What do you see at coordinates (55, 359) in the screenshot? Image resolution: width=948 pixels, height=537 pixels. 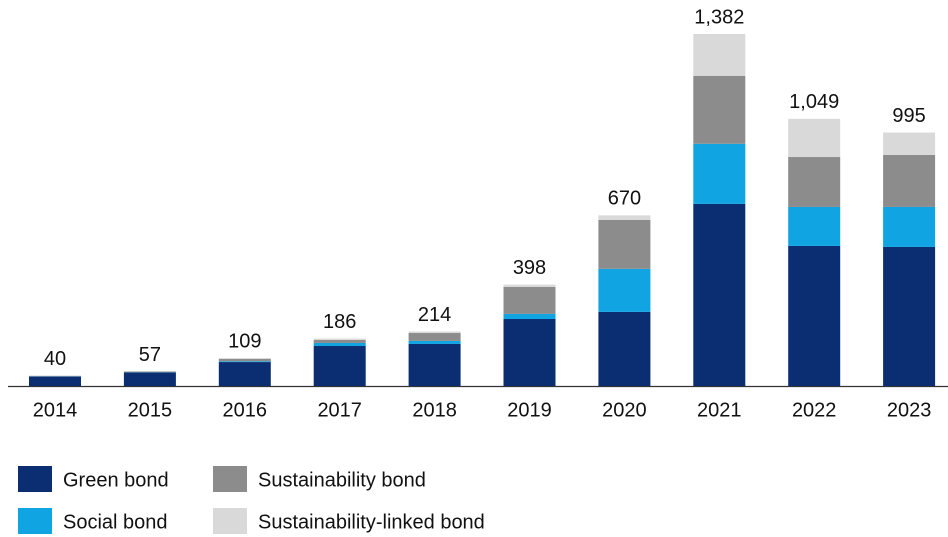 I see `total-label: 40` at bounding box center [55, 359].